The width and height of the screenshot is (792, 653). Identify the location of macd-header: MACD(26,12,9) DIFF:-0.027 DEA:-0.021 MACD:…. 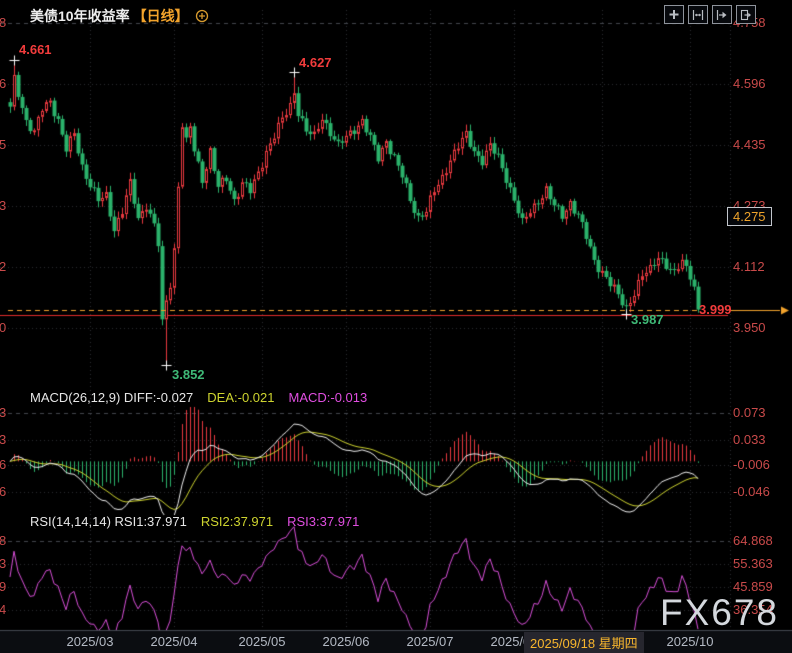
(205, 397).